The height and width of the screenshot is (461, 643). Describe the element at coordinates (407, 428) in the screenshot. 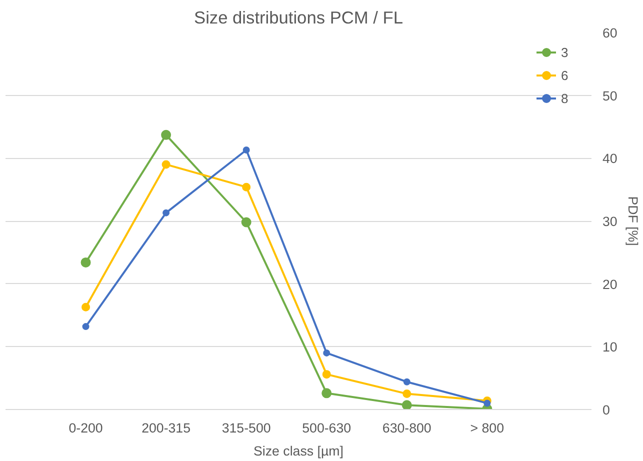

I see `x-tick-label: 630-800` at that location.